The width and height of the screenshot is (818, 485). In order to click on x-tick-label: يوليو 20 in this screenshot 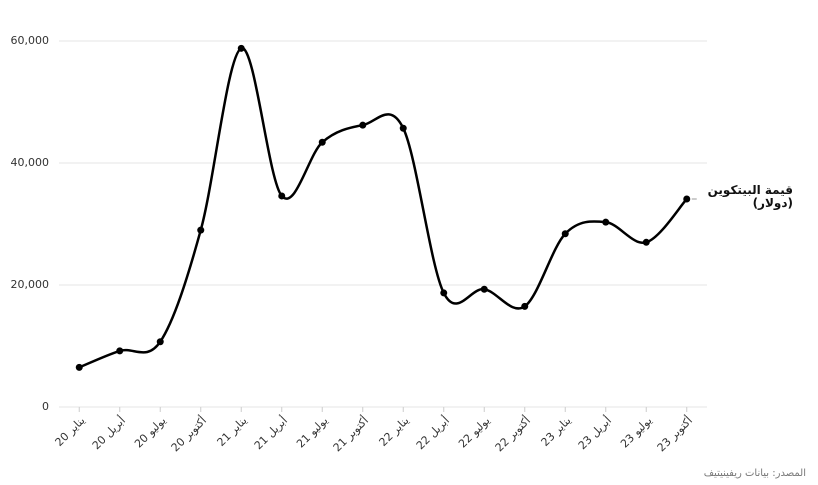, I will do `click(150, 432)`.